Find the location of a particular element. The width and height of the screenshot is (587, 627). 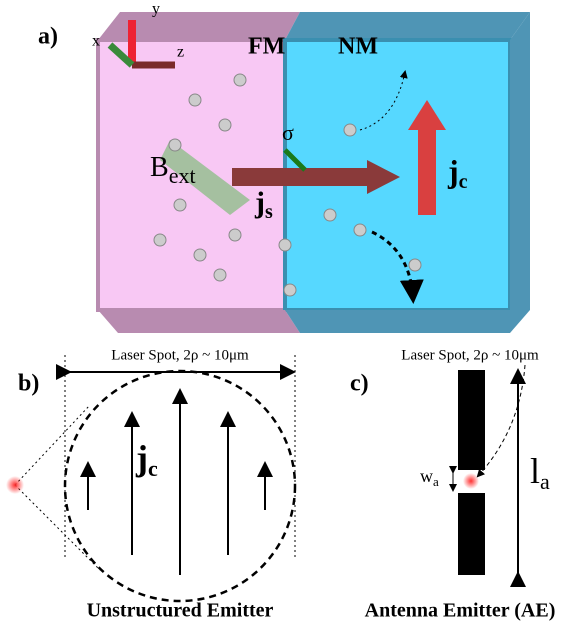

axis-label: z is located at coordinates (180, 52).